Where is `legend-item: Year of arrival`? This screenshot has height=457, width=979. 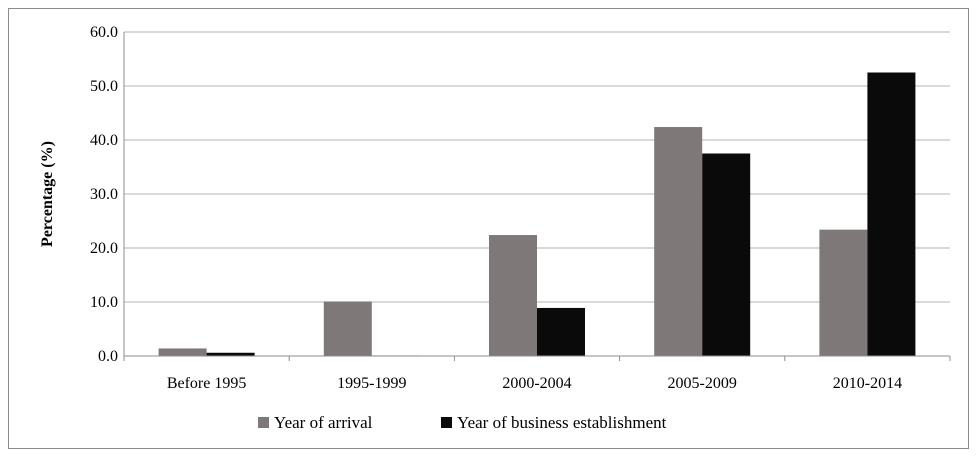 legend-item: Year of arrival is located at coordinates (315, 422).